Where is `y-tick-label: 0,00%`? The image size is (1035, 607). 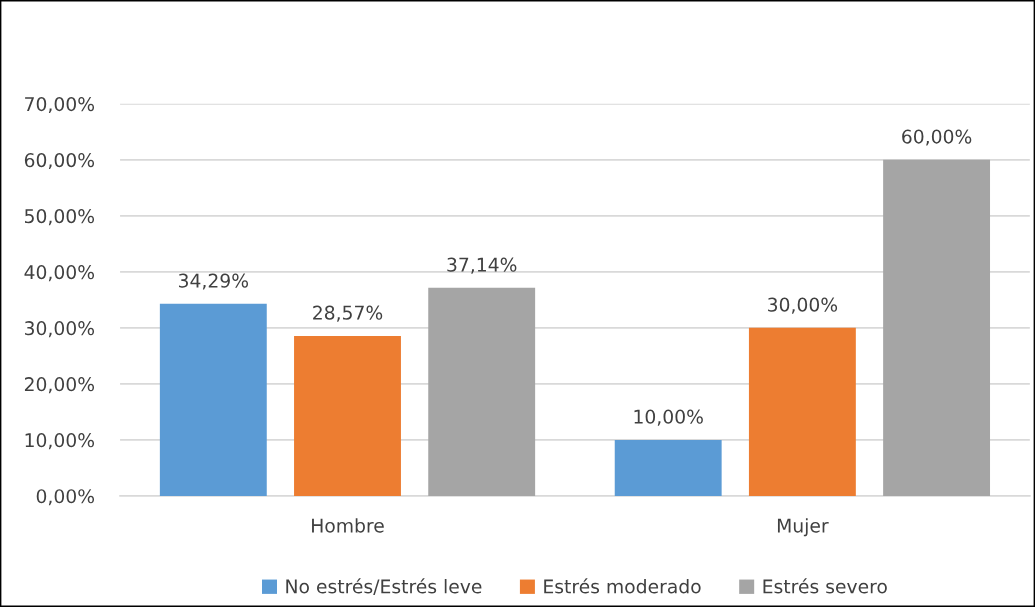
y-tick-label: 0,00% is located at coordinates (65, 497).